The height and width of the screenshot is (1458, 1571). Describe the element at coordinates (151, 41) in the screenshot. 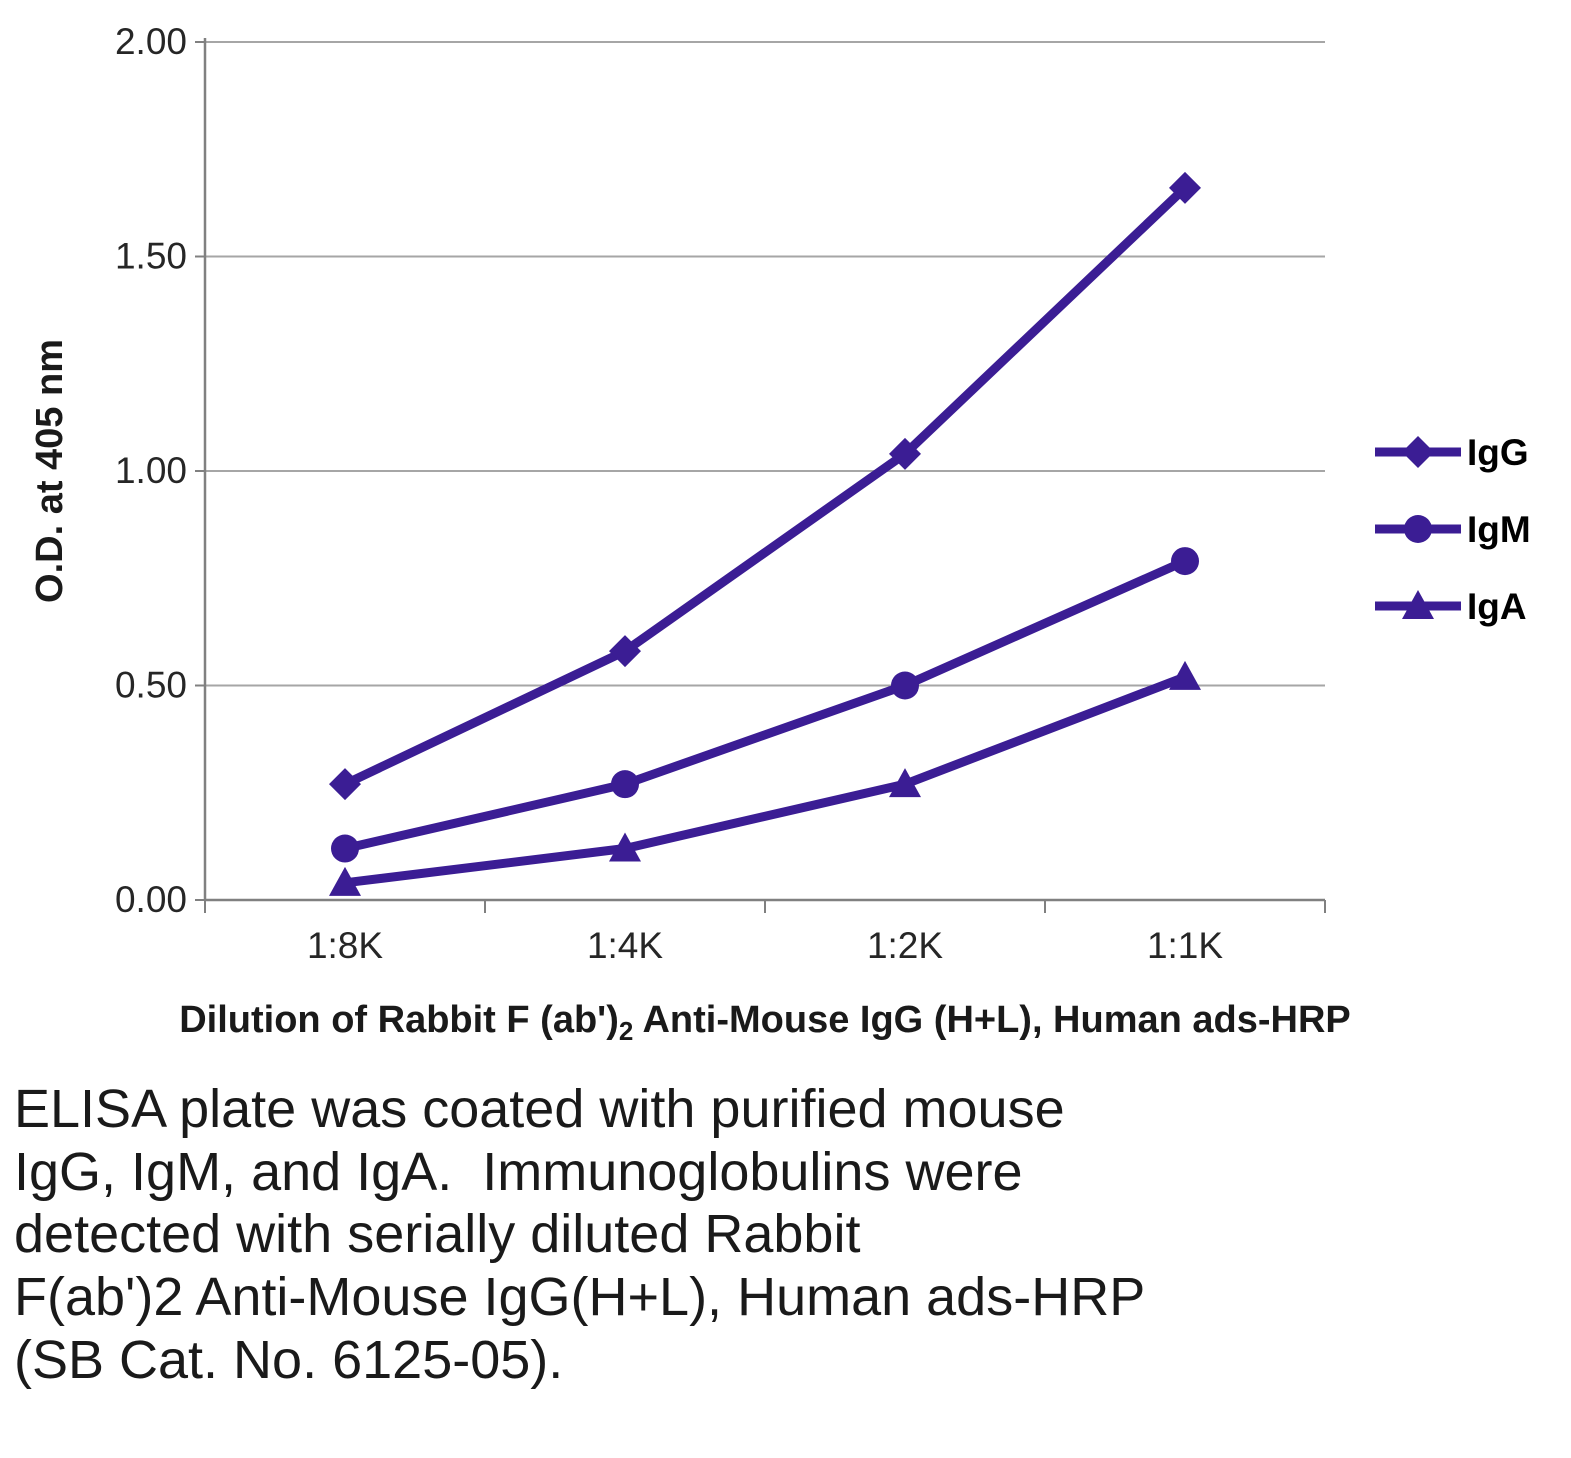

I see `y-tick-label: 2.00` at that location.